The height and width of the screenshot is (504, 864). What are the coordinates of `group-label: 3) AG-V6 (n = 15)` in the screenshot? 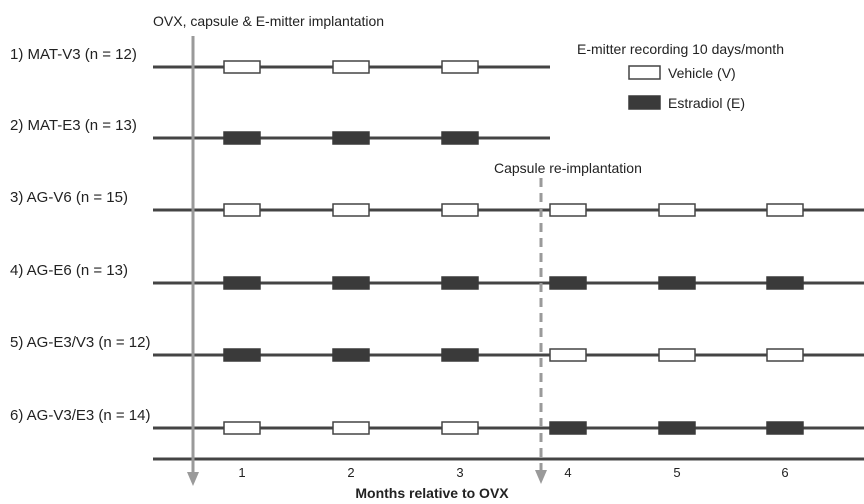 It's located at (69, 197).